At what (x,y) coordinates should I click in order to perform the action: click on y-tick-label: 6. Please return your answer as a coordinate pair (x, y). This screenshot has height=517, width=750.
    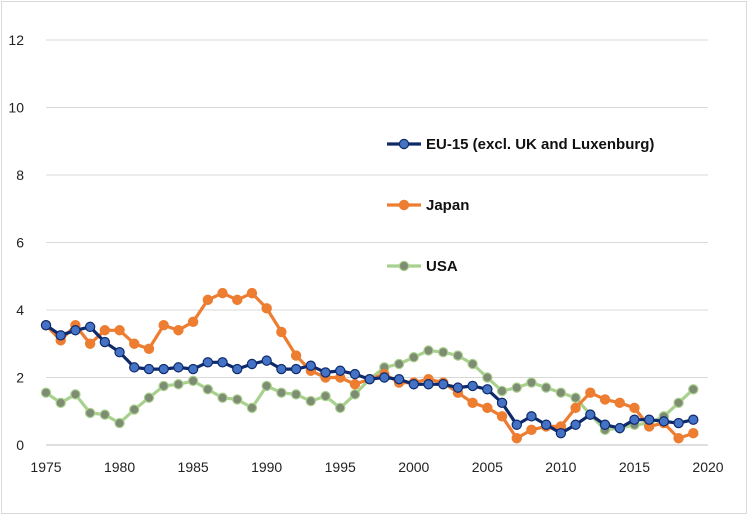
    Looking at the image, I should click on (20, 243).